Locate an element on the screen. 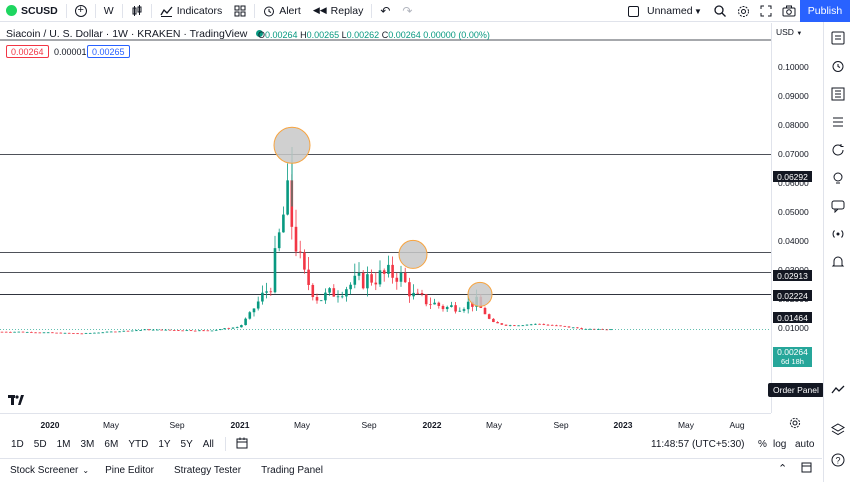 Image resolution: width=850 pixels, height=482 pixels. range-3m: 3M is located at coordinates (87, 444).